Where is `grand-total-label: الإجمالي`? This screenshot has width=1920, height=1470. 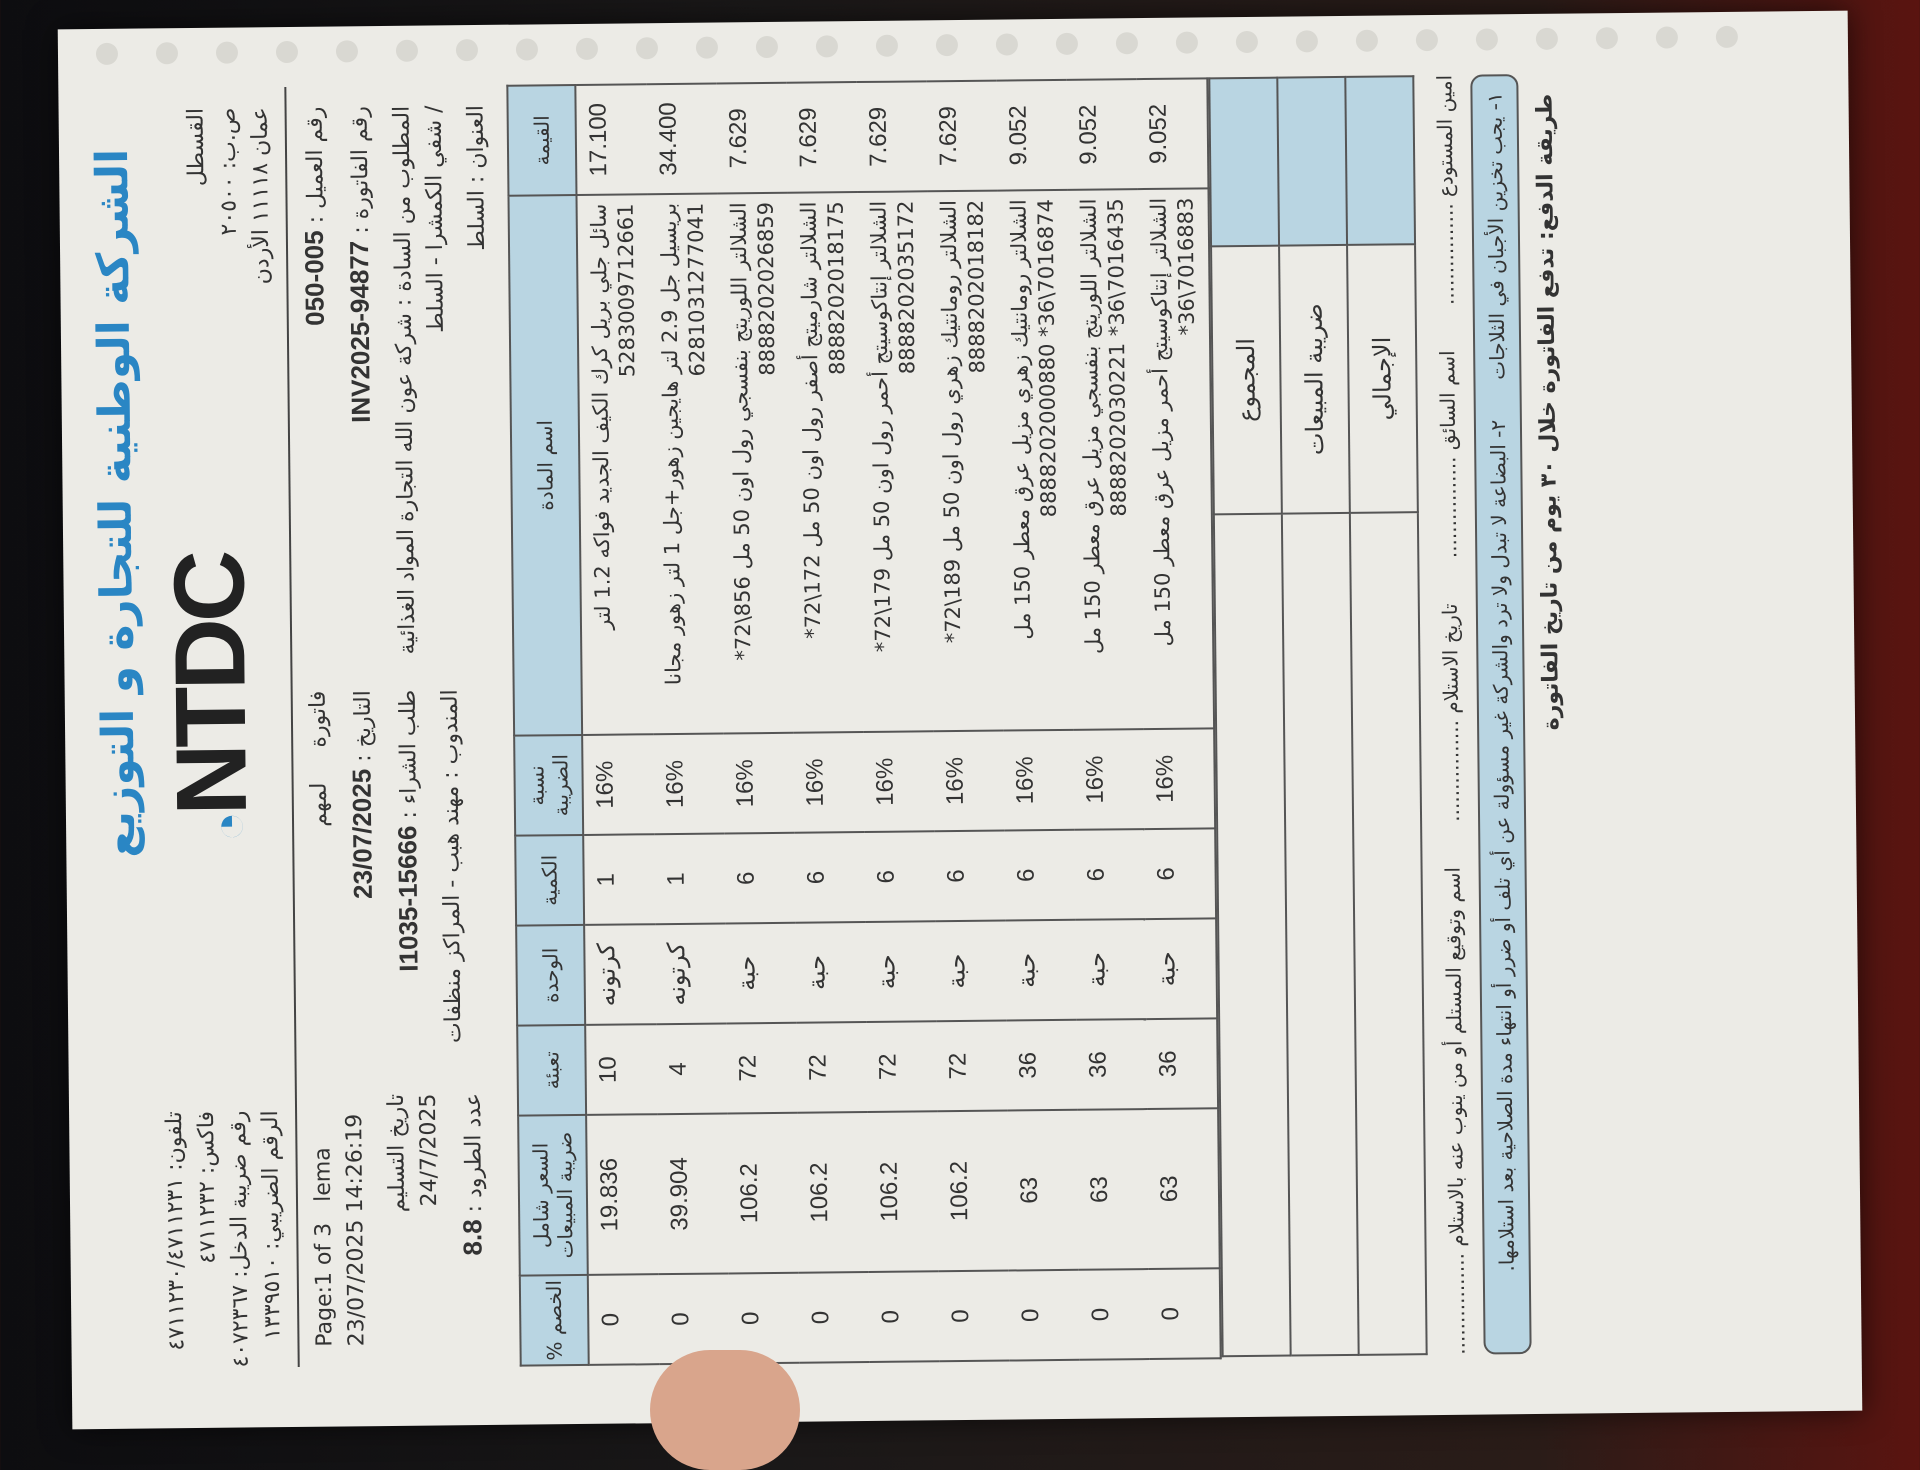 grand-total-label: الإجمالي is located at coordinates (1382, 378).